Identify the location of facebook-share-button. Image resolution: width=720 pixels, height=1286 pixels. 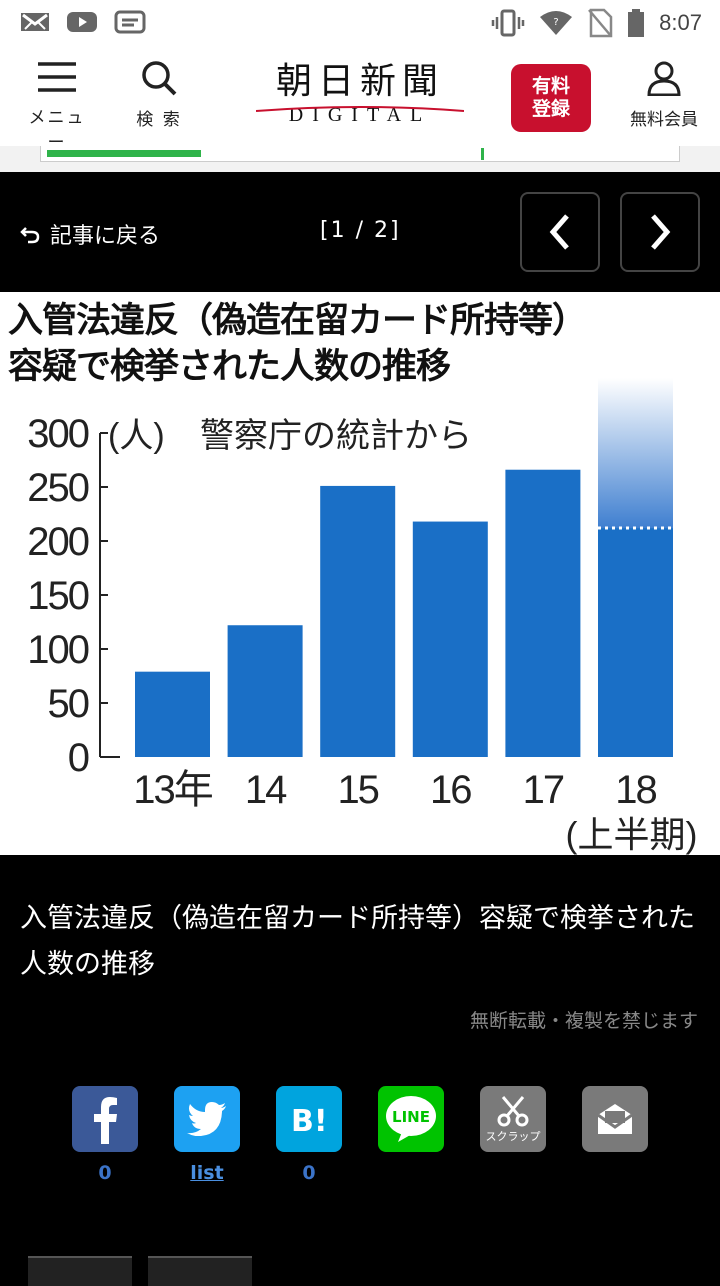
(105, 1119).